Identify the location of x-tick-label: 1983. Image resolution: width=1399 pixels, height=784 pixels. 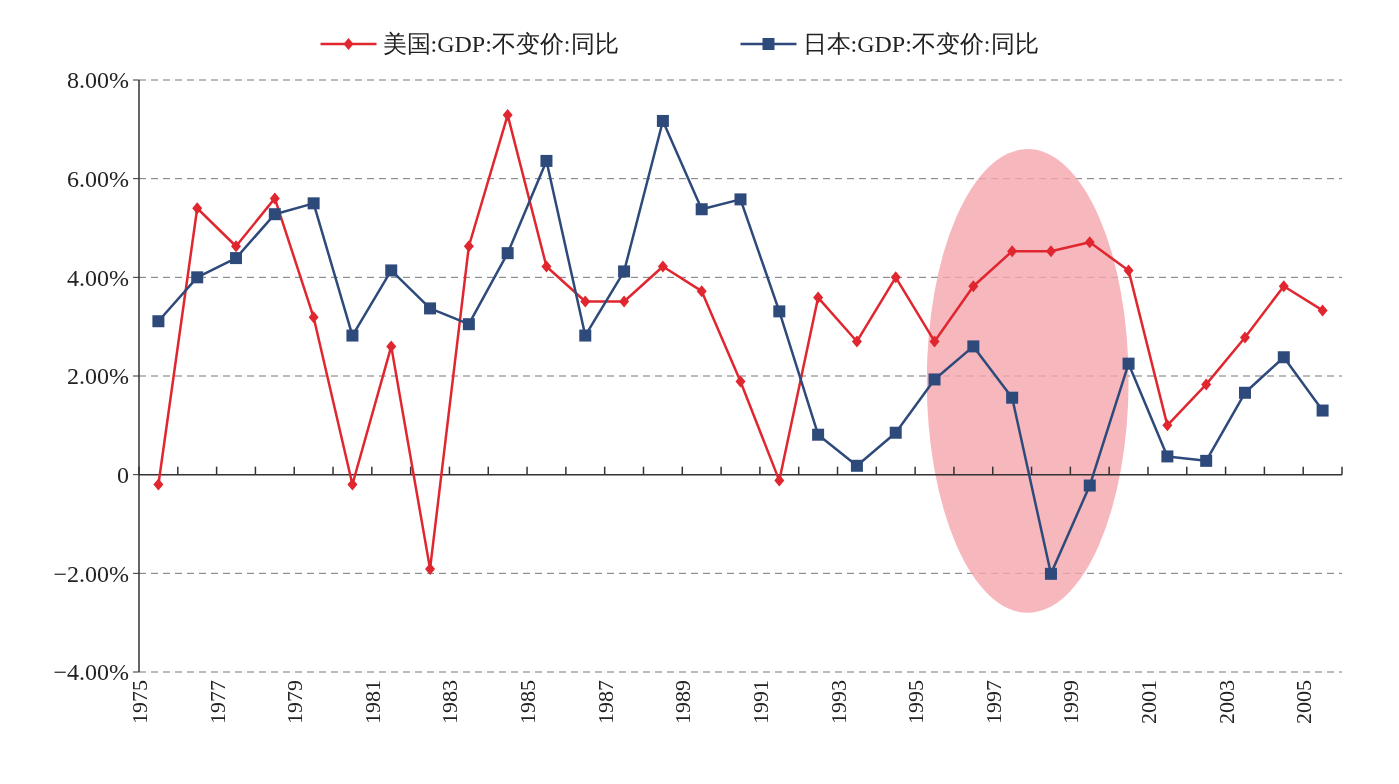
(450, 702).